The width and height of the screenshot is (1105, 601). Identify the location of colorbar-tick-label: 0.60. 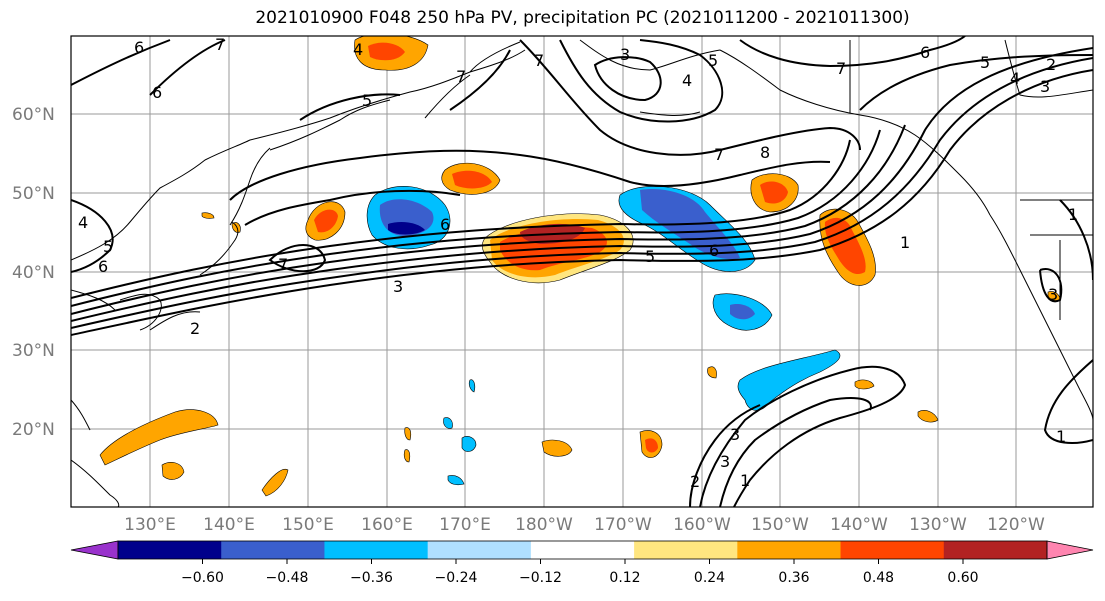
(962, 578).